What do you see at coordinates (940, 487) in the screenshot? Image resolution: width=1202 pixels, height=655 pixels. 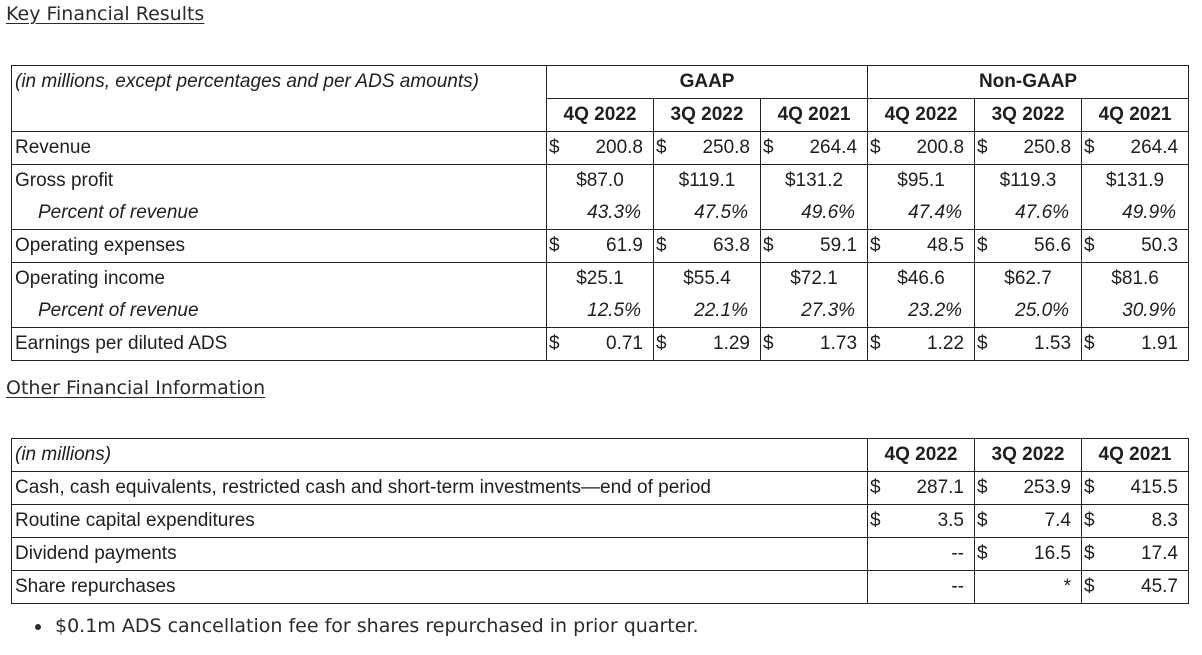 I see `cash-value: 287.1` at bounding box center [940, 487].